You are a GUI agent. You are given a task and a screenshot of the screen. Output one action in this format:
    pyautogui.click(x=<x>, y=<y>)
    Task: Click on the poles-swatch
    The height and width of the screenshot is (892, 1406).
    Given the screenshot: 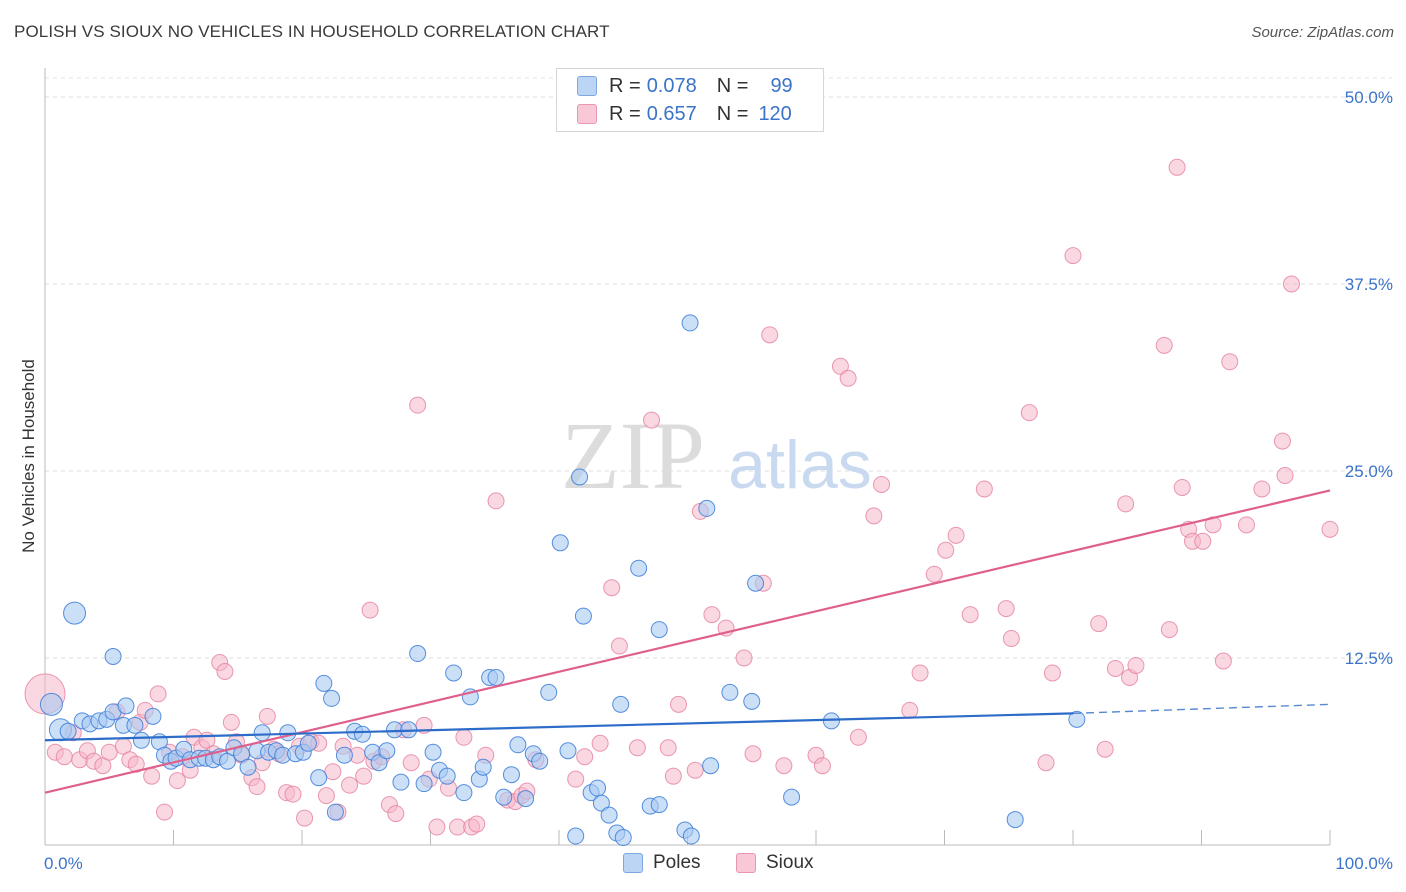 What is the action you would take?
    pyautogui.click(x=587, y=86)
    